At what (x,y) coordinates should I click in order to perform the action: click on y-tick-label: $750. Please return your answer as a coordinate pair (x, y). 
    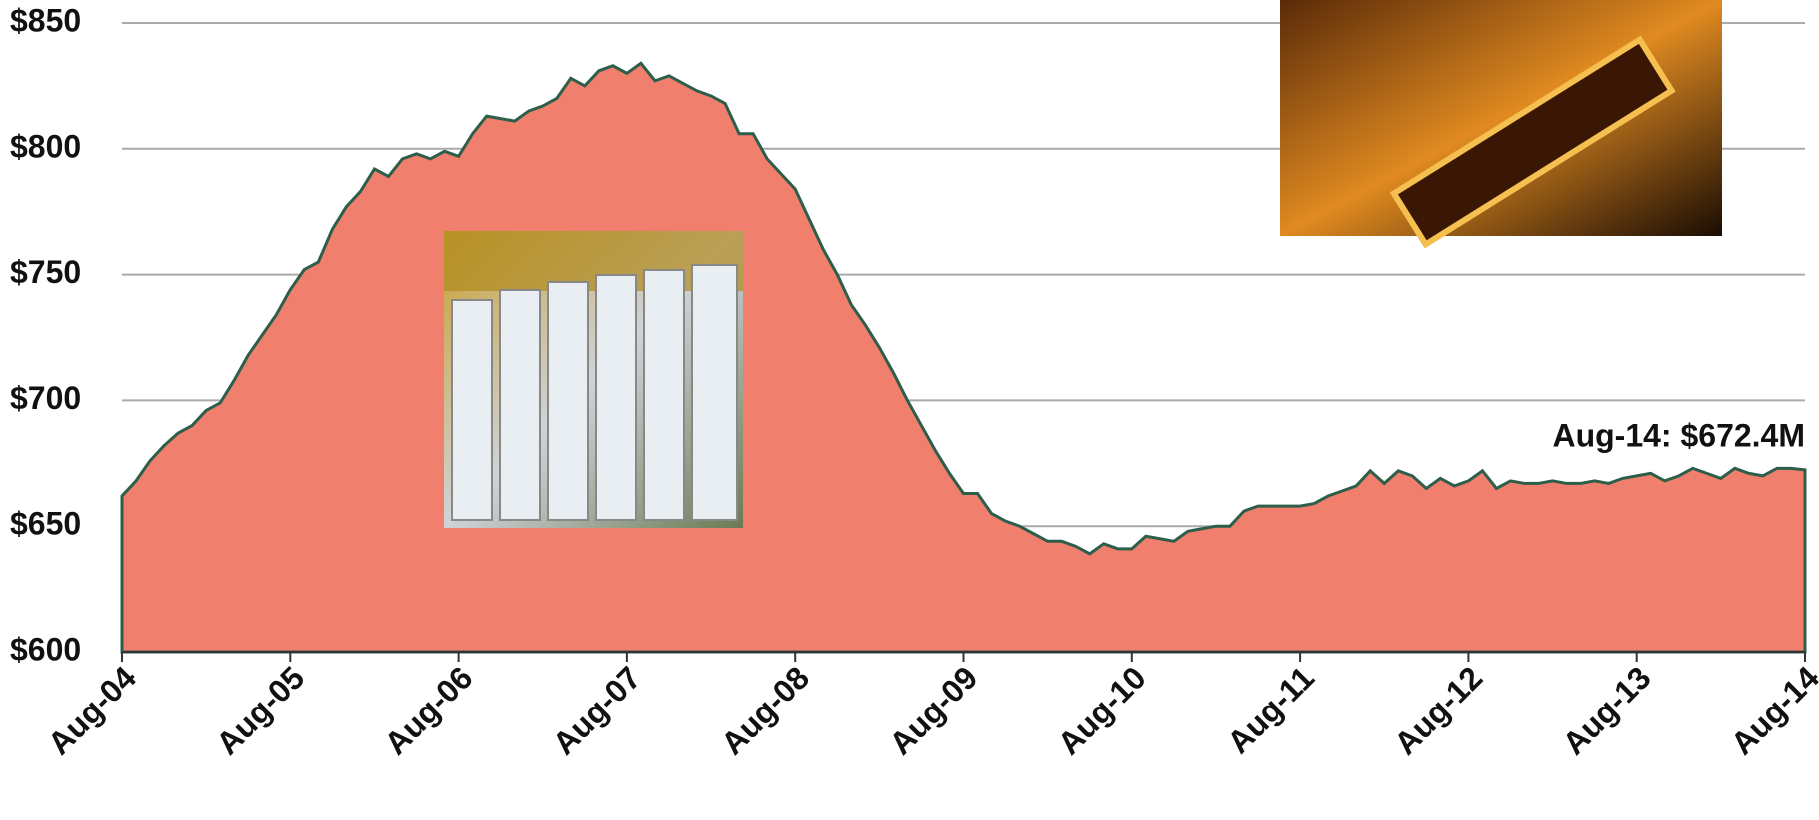
    Looking at the image, I should click on (45, 272).